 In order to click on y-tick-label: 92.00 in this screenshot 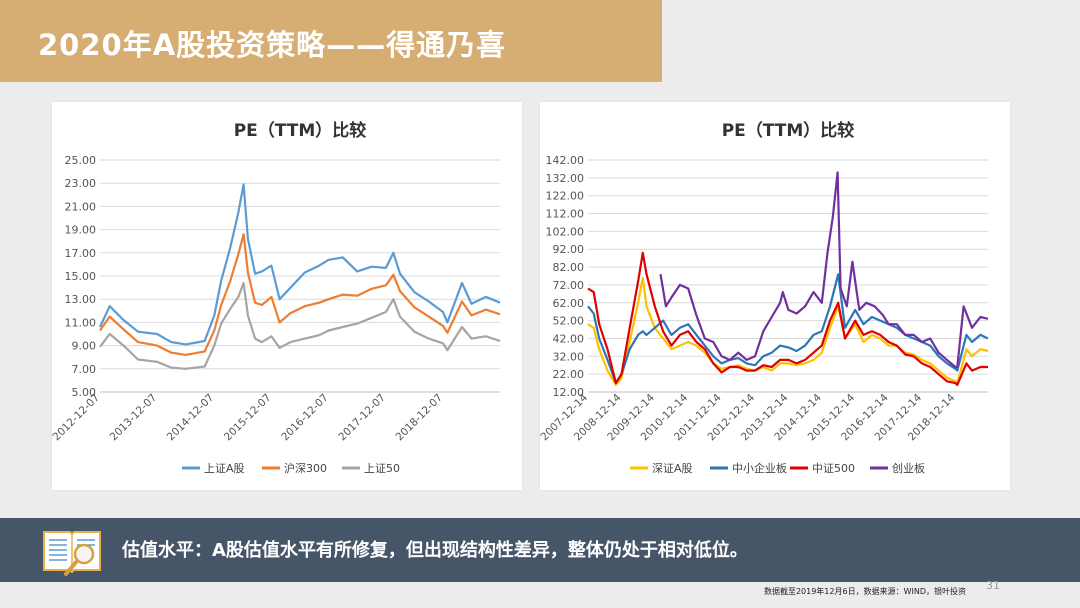, I will do `click(569, 249)`.